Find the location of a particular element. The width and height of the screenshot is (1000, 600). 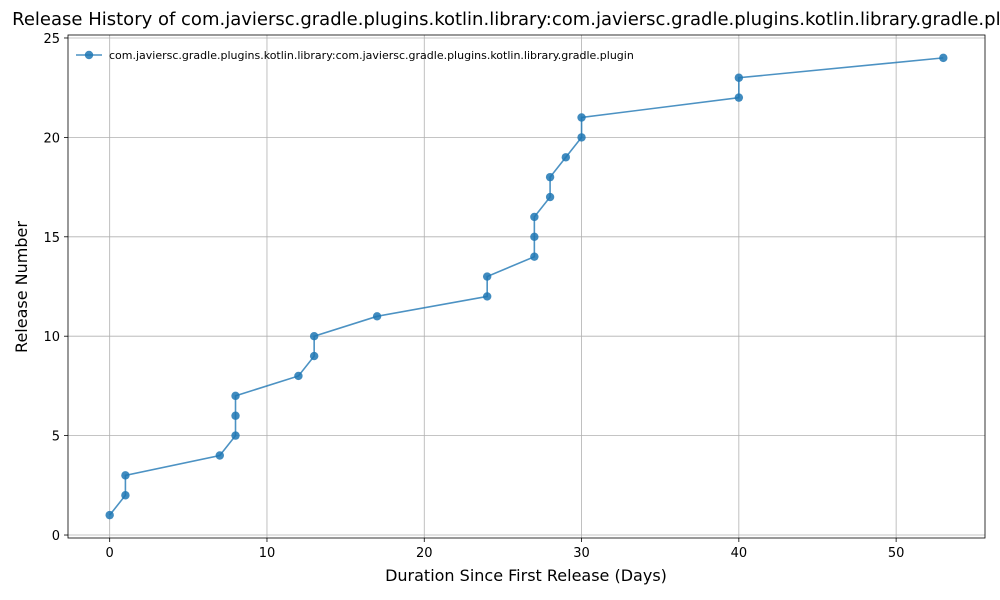

y-tick-label: 10 is located at coordinates (51, 337).